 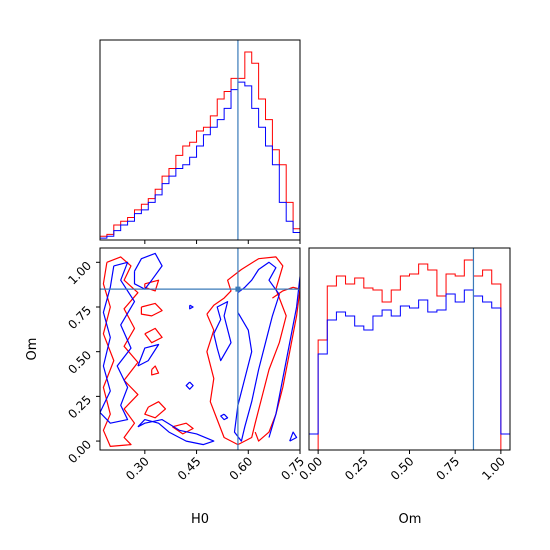 I want to click on h0-histogram, so click(x=200, y=145).